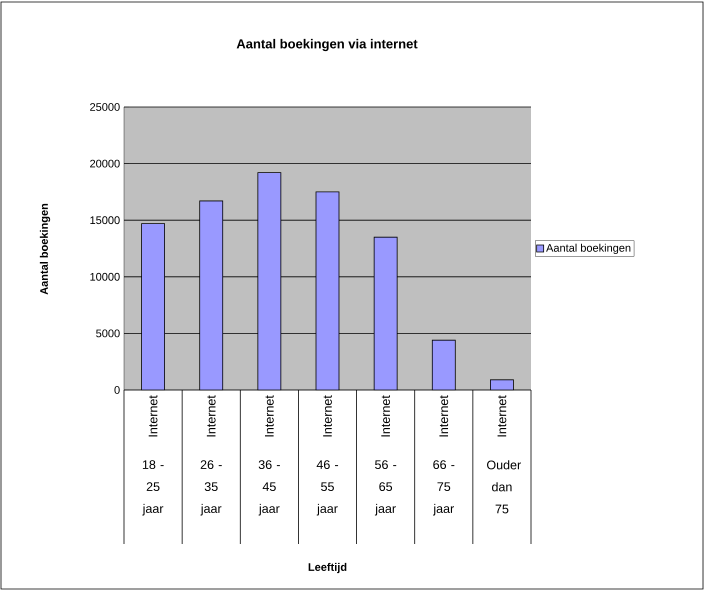 The image size is (705, 590). I want to click on y-tick-label: 0, so click(117, 390).